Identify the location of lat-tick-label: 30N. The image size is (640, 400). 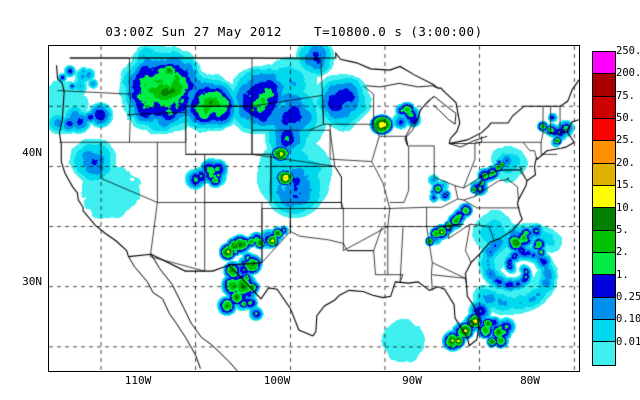
(32, 281).